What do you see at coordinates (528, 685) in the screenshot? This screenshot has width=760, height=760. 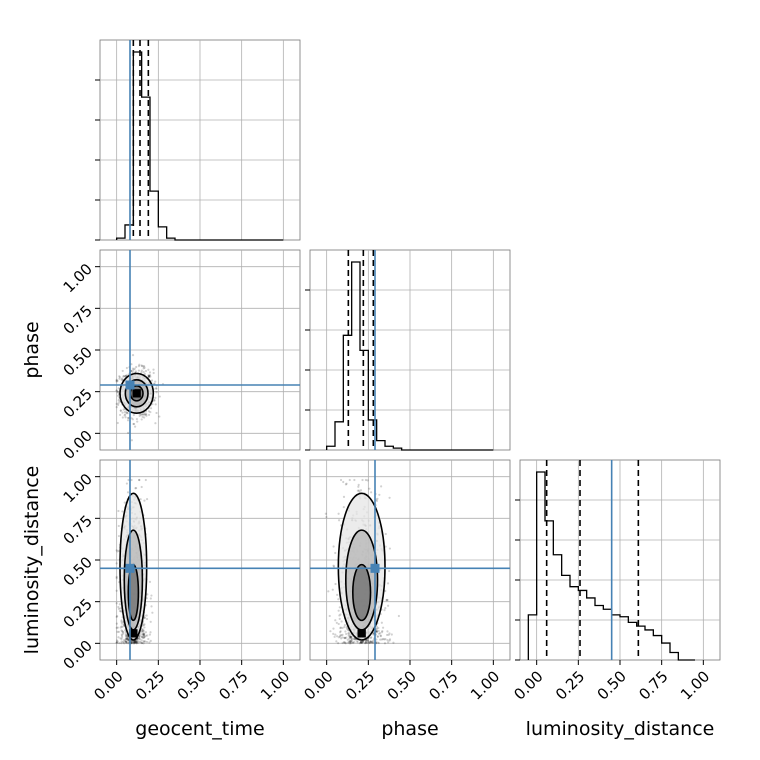 I see `xtick-label-col2-0: 0.00` at bounding box center [528, 685].